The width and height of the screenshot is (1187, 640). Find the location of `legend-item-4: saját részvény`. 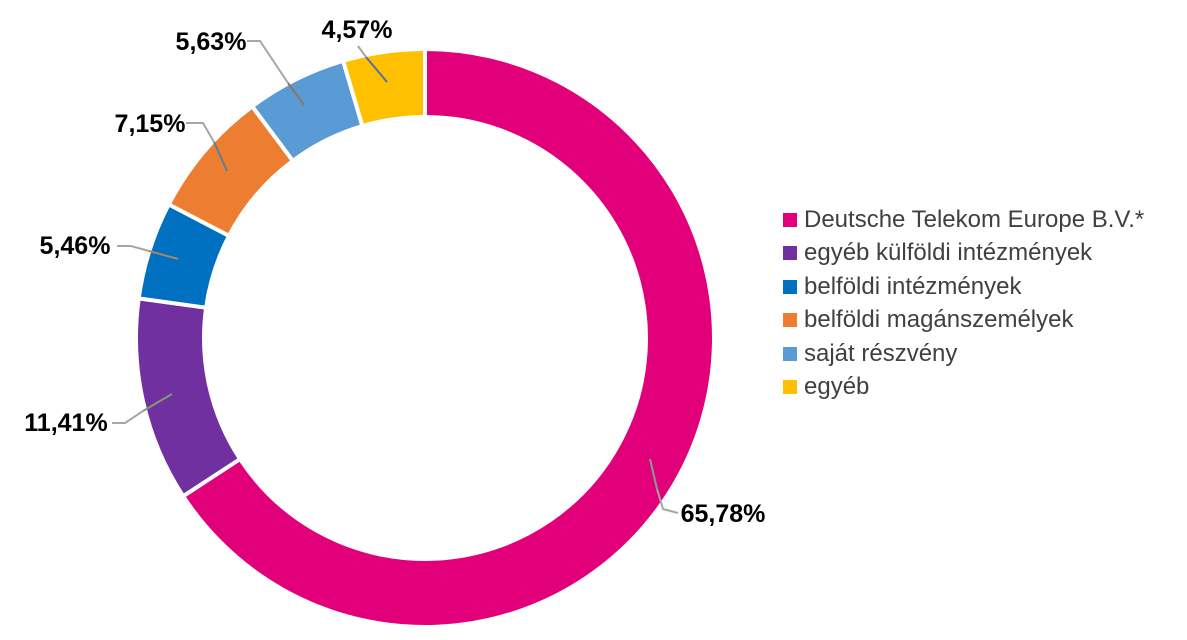

legend-item-4: saját részvény is located at coordinates (963, 354).